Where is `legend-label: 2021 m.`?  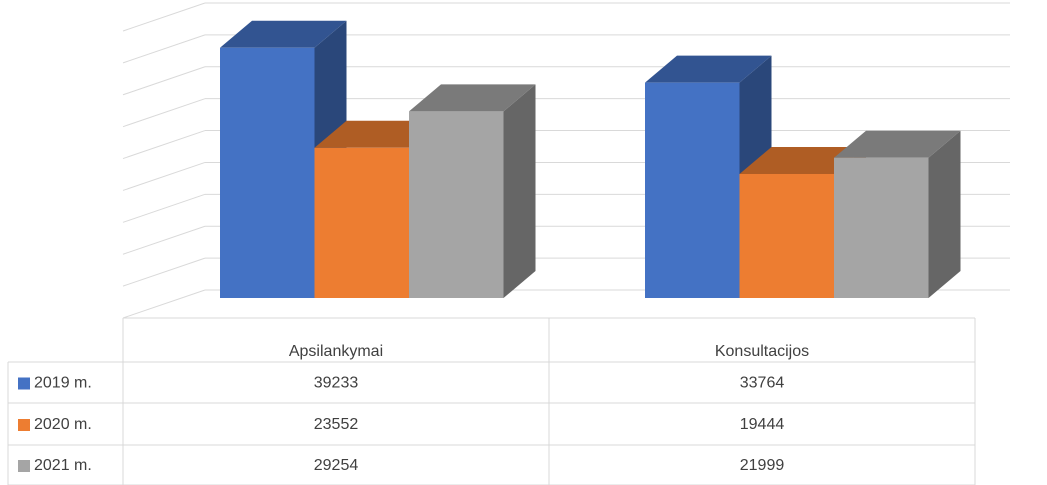 legend-label: 2021 m. is located at coordinates (63, 465).